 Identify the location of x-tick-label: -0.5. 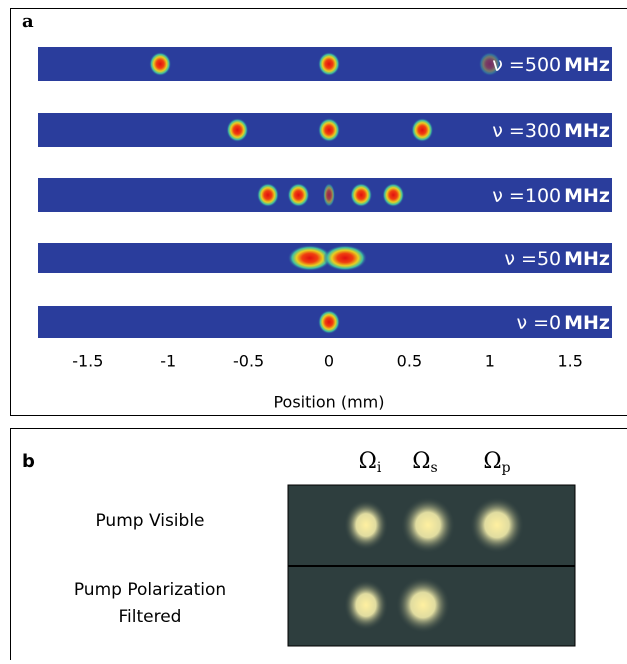
(248, 361).